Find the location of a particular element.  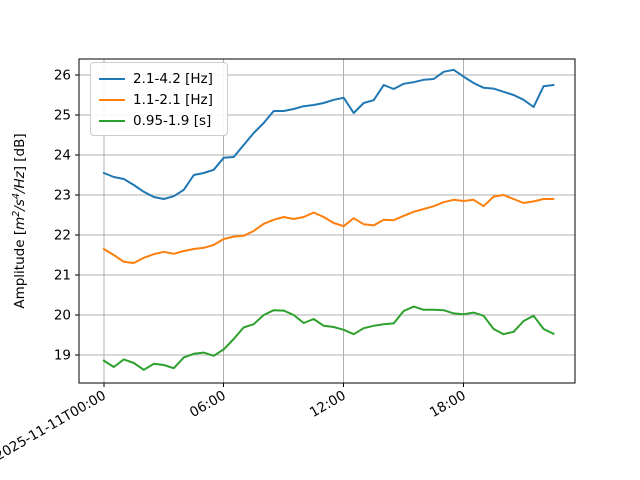

legend-item: 2.1-4.2 [Hz] is located at coordinates (163, 78).